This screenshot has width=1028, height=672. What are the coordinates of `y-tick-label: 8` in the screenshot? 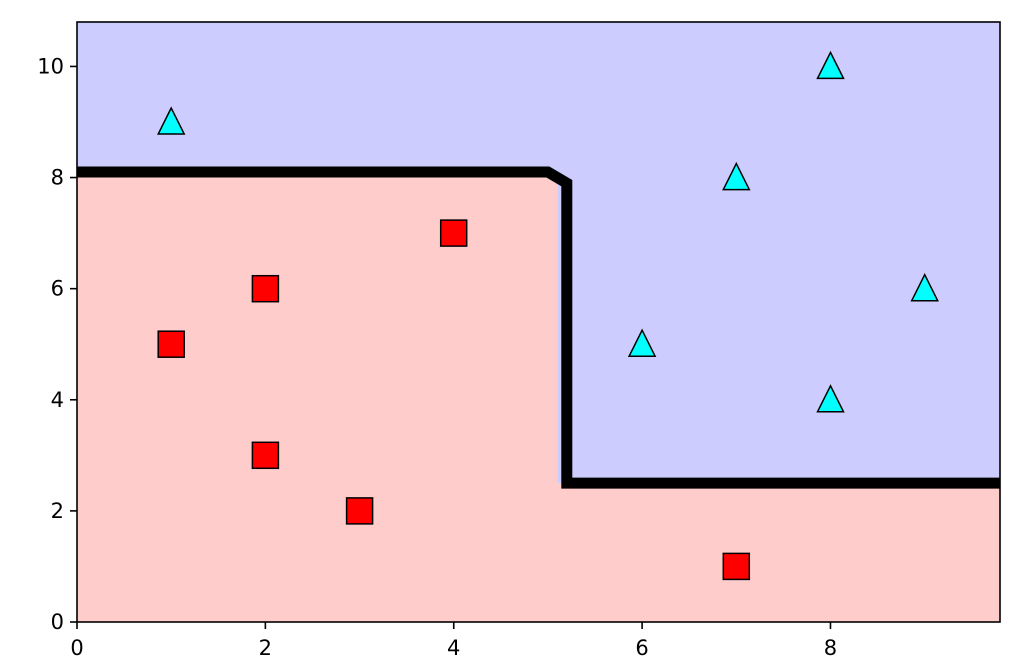 It's located at (57, 178).